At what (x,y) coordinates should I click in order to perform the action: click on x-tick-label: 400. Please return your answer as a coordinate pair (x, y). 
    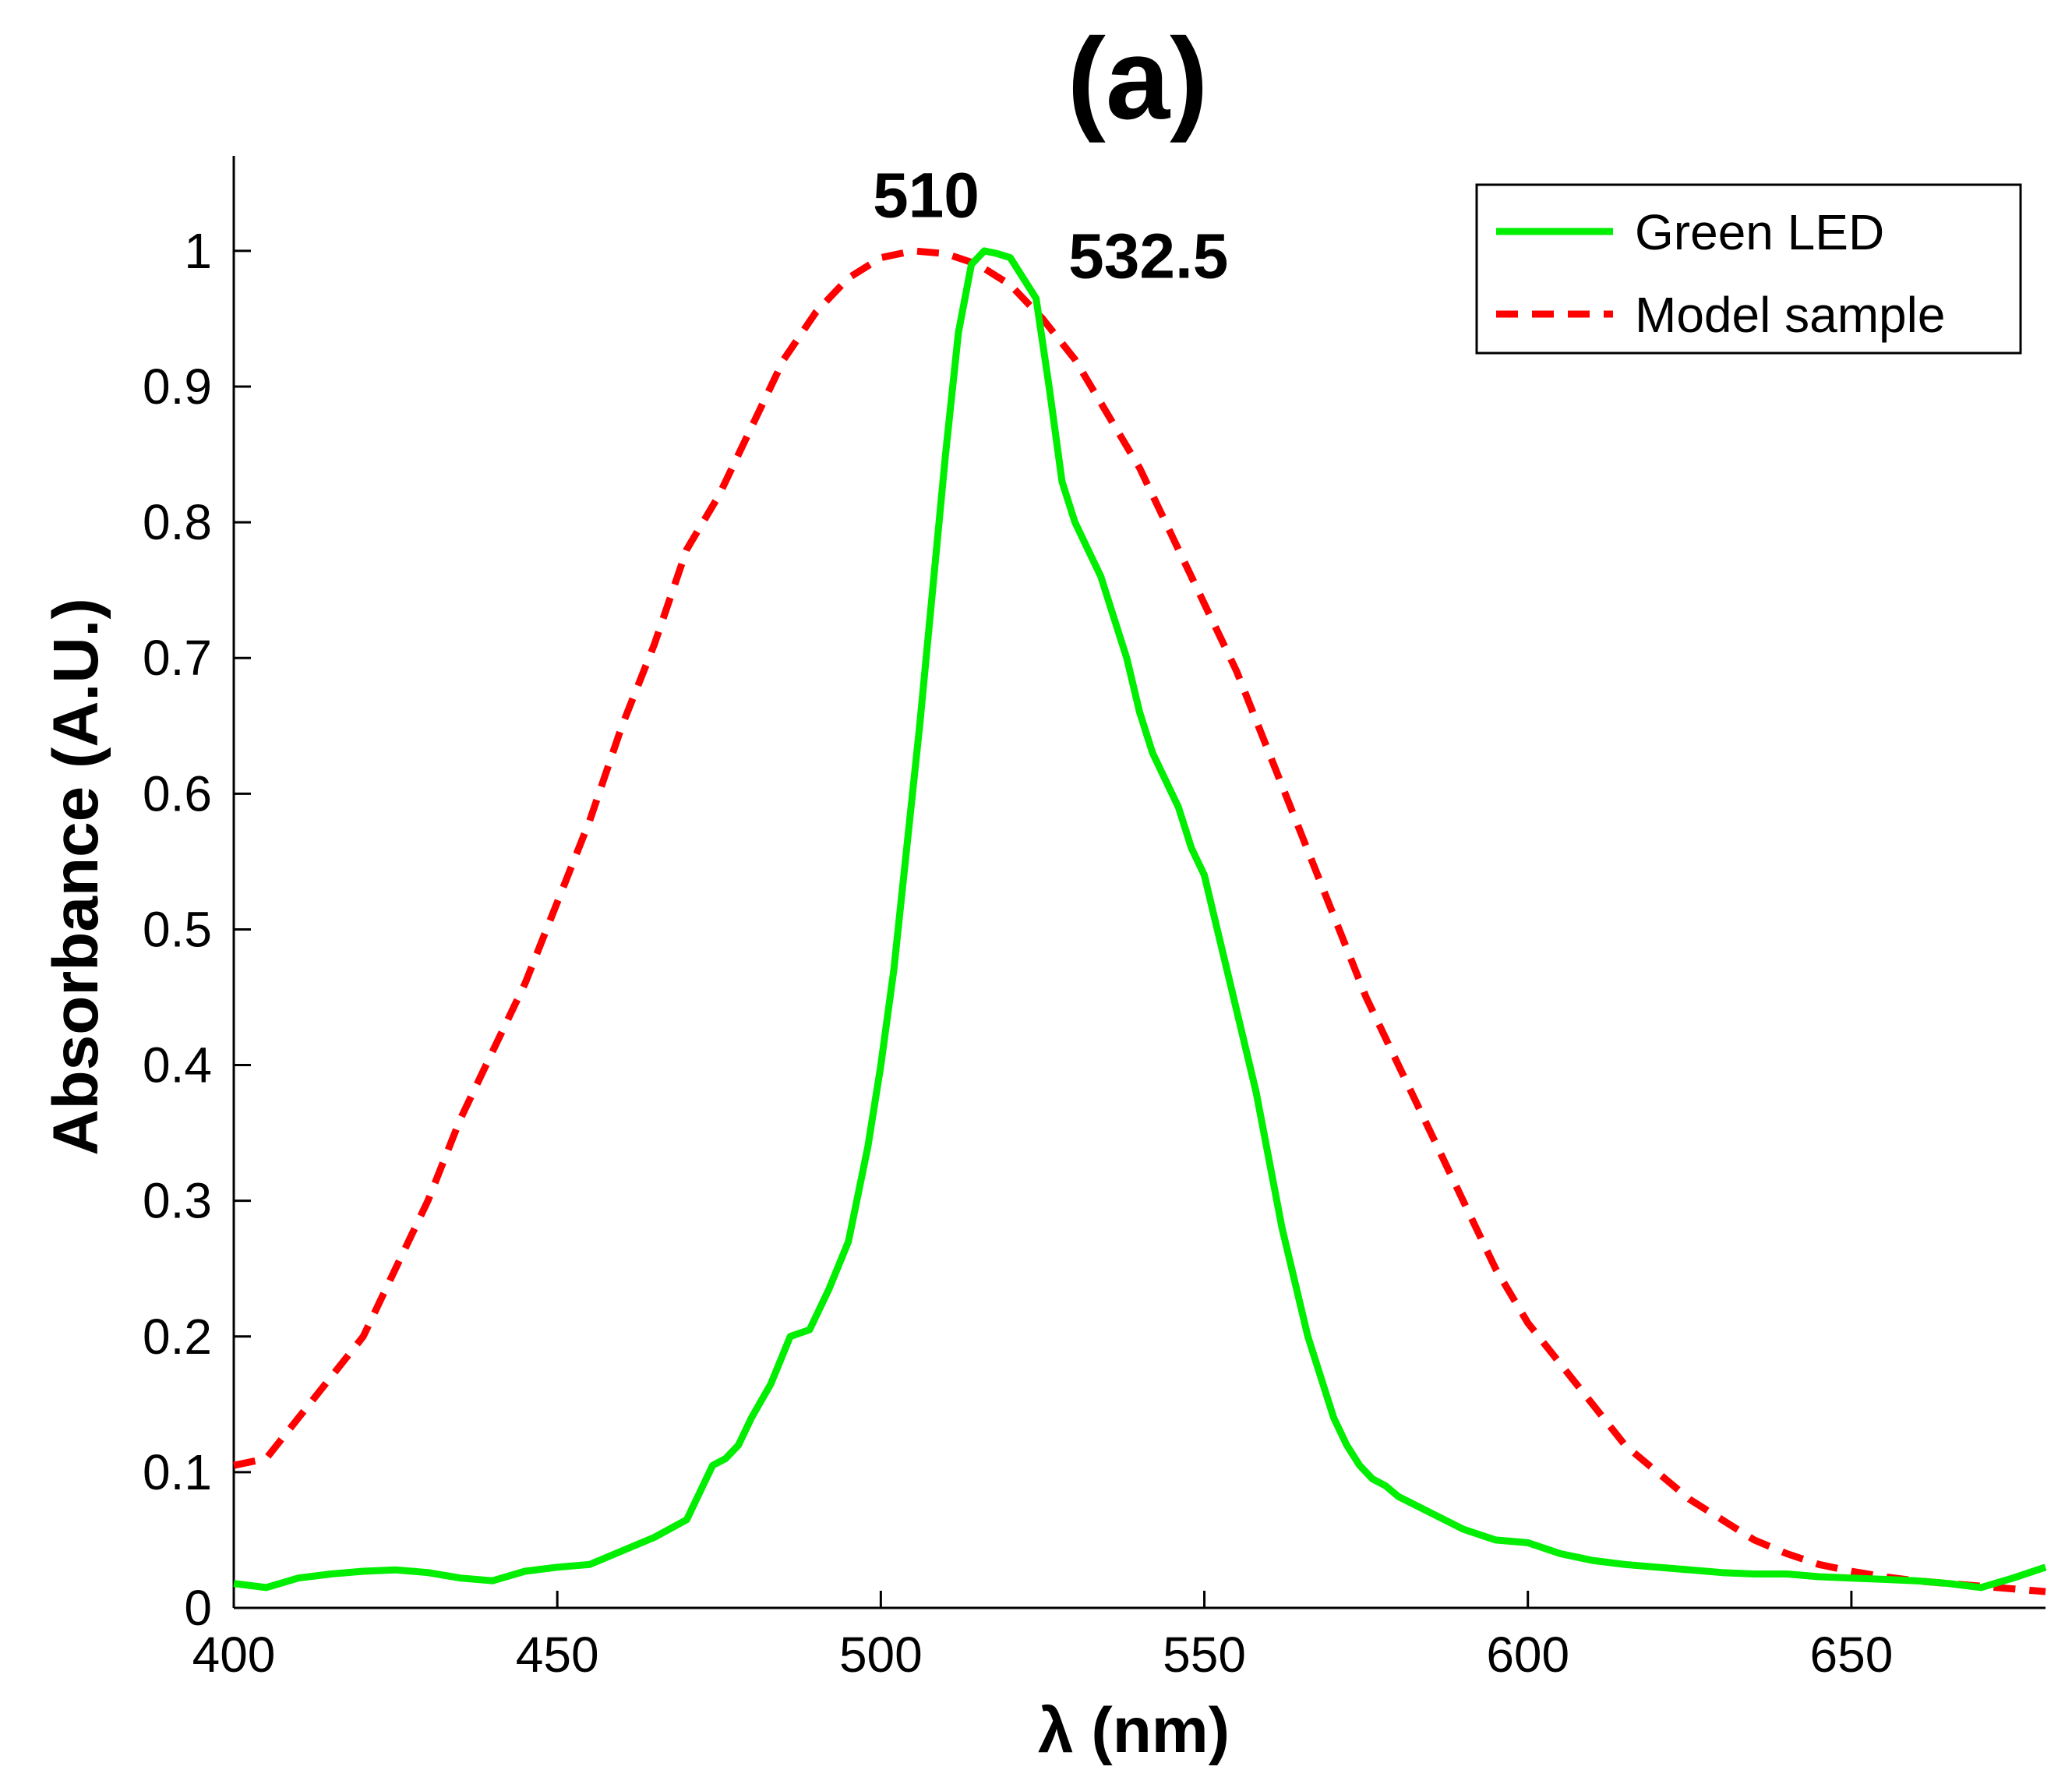
    Looking at the image, I should click on (234, 1655).